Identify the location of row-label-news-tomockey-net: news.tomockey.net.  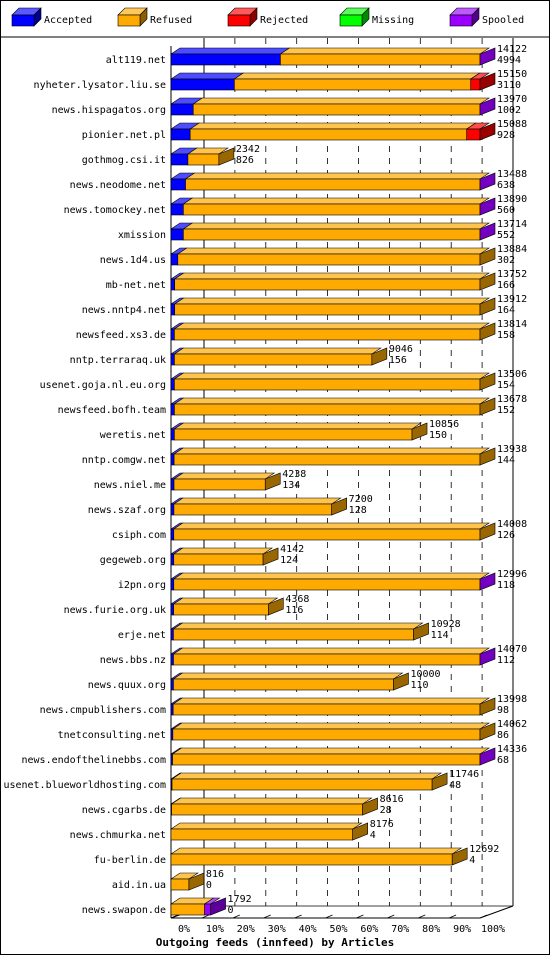
(115, 210).